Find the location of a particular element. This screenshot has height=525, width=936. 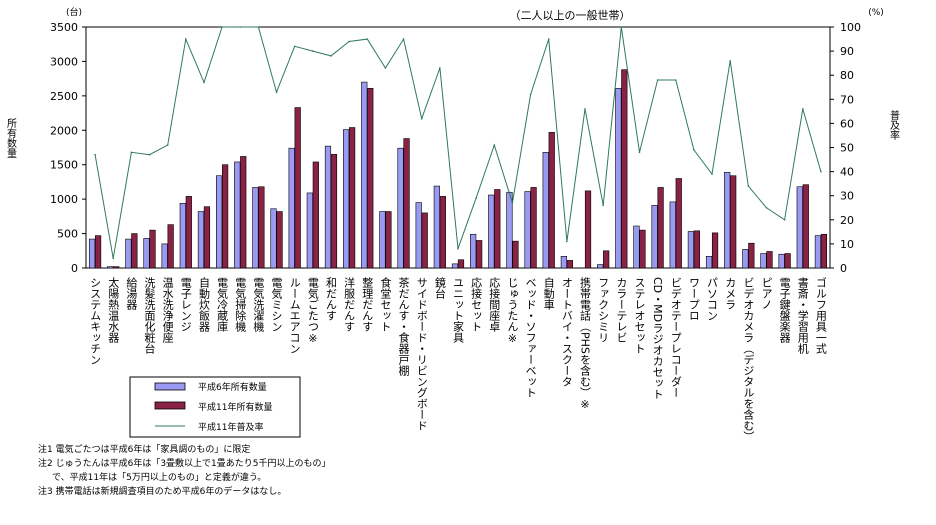

category-label-38: 電子鍵盤楽器 is located at coordinates (784, 310).